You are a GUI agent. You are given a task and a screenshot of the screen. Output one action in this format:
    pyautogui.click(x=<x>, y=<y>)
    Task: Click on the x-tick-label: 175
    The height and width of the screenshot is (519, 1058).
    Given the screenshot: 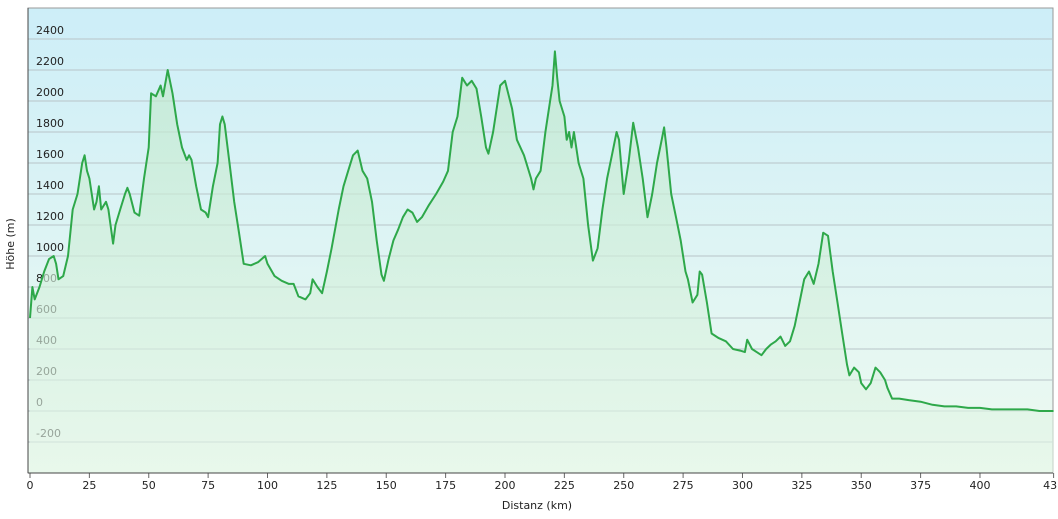 What is the action you would take?
    pyautogui.click(x=445, y=485)
    